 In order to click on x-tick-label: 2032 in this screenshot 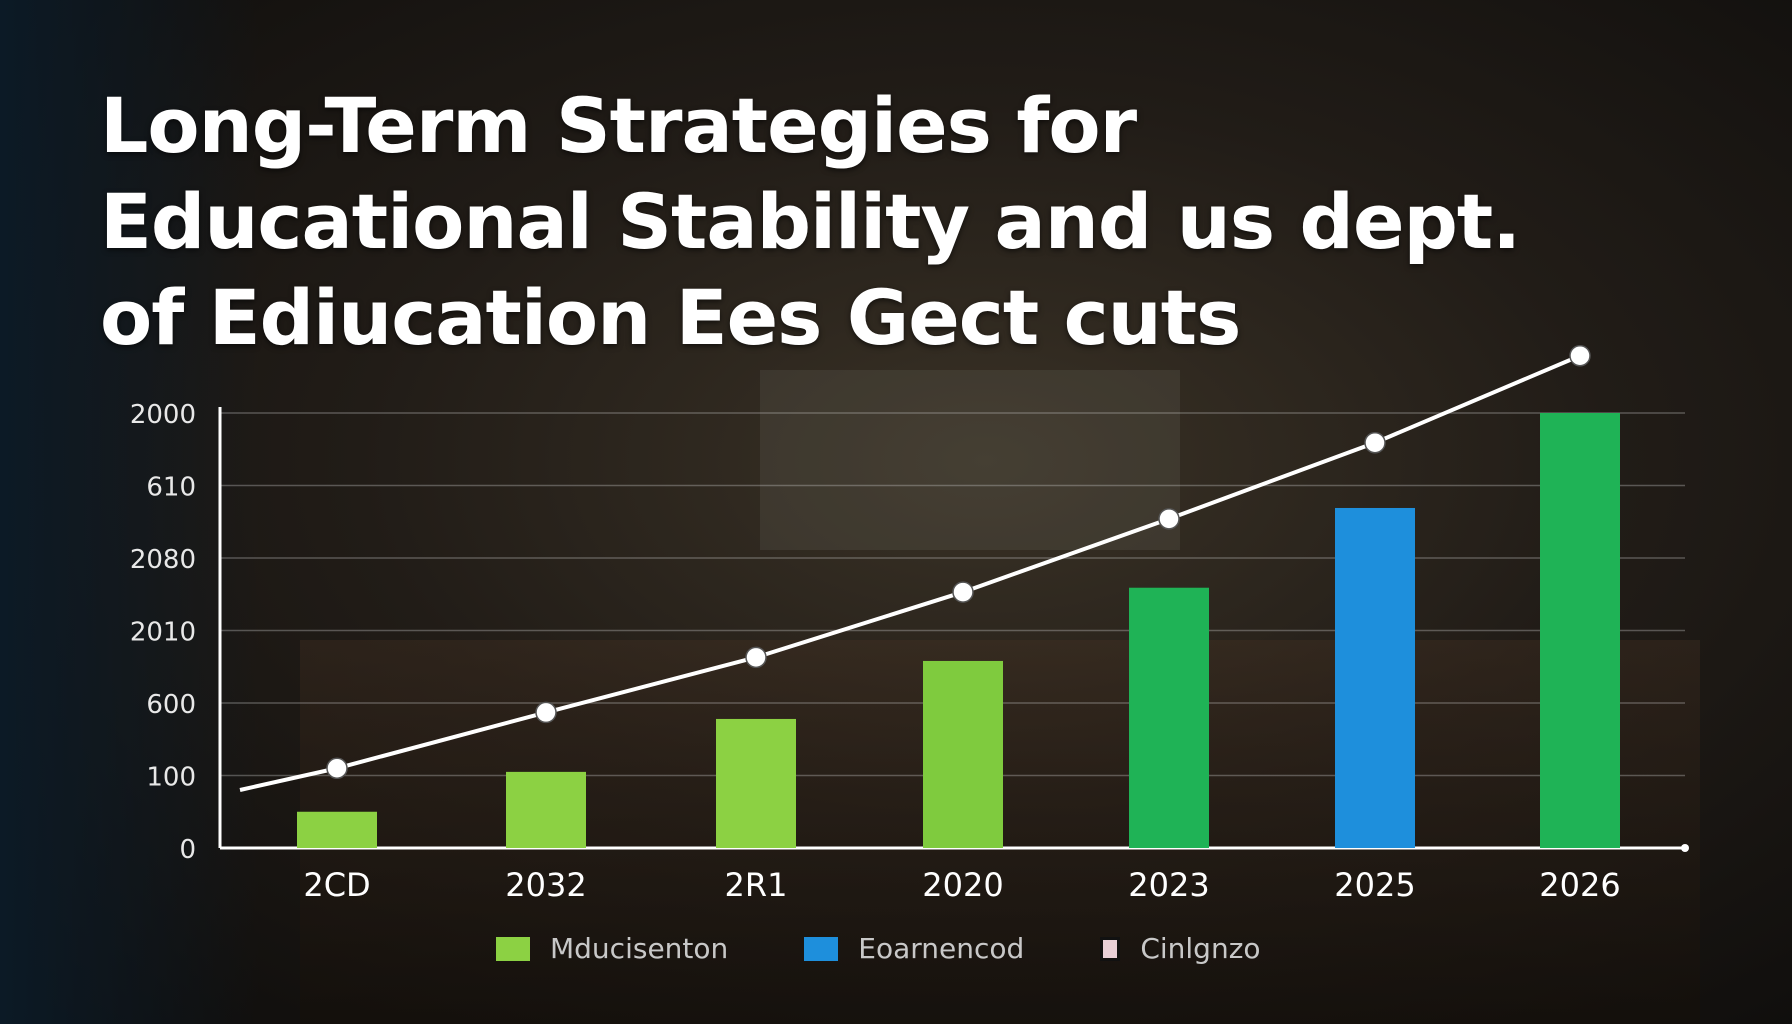, I will do `click(545, 885)`.